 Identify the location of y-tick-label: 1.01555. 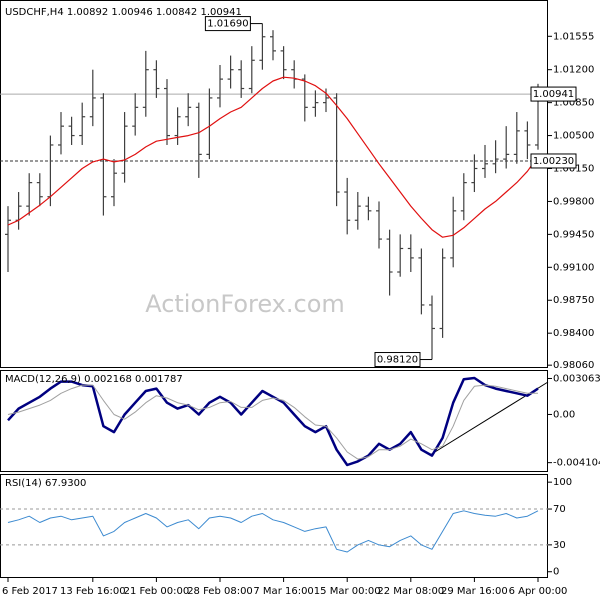
(573, 36).